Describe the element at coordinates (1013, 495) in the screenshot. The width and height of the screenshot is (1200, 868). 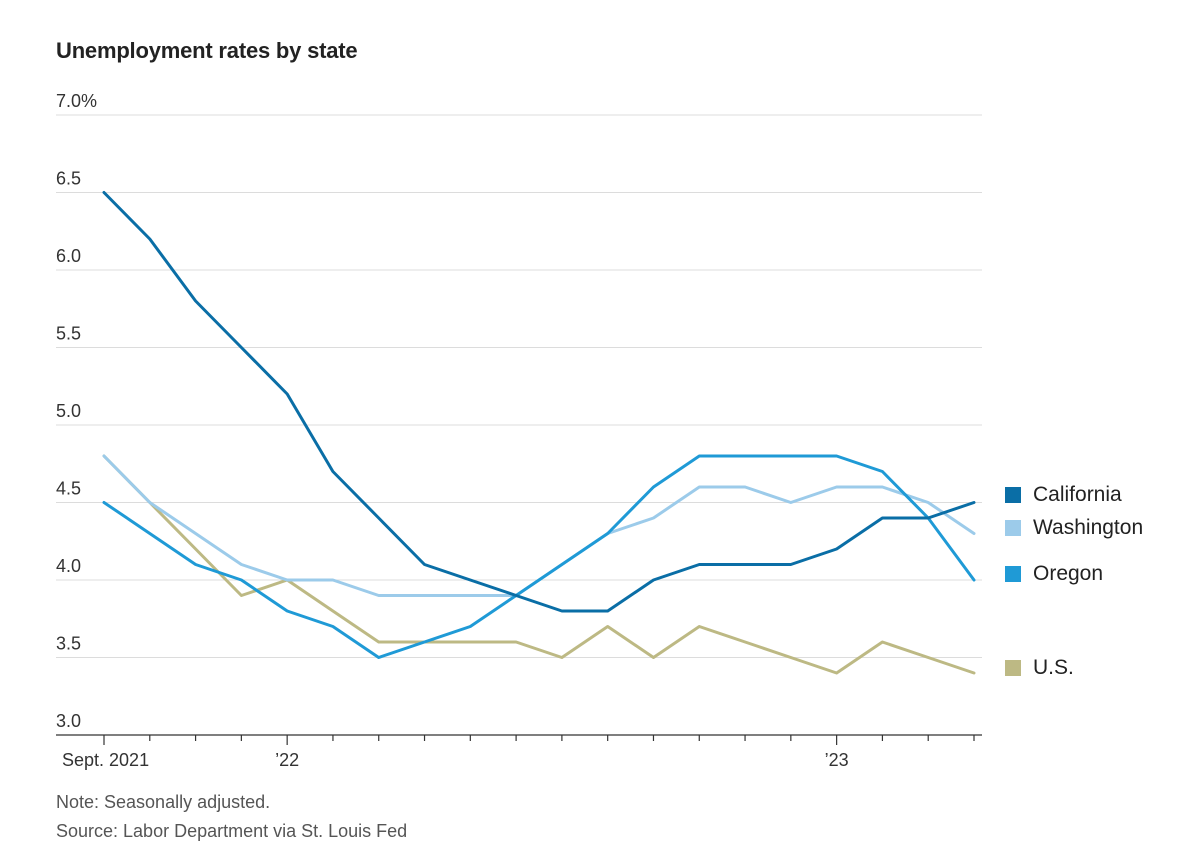
I see `legend-swatch-california` at that location.